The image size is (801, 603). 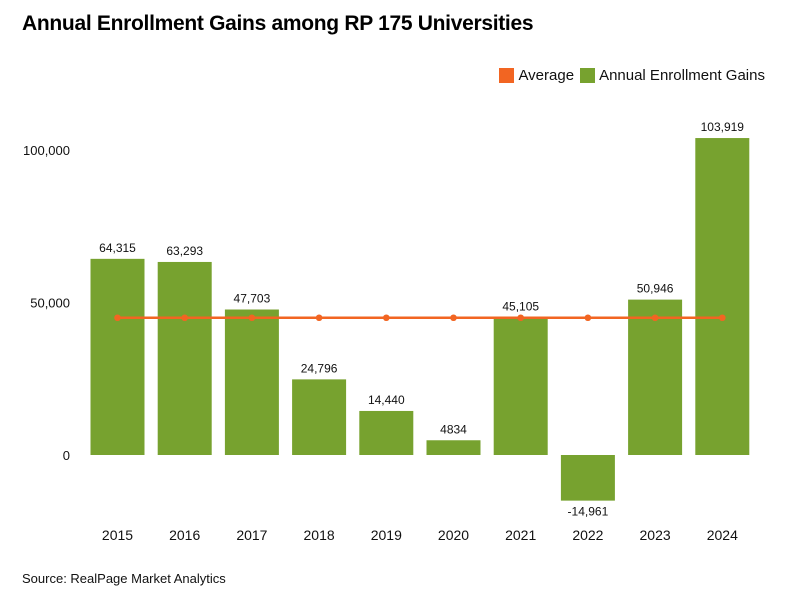 I want to click on average-point-2019, so click(x=386, y=318).